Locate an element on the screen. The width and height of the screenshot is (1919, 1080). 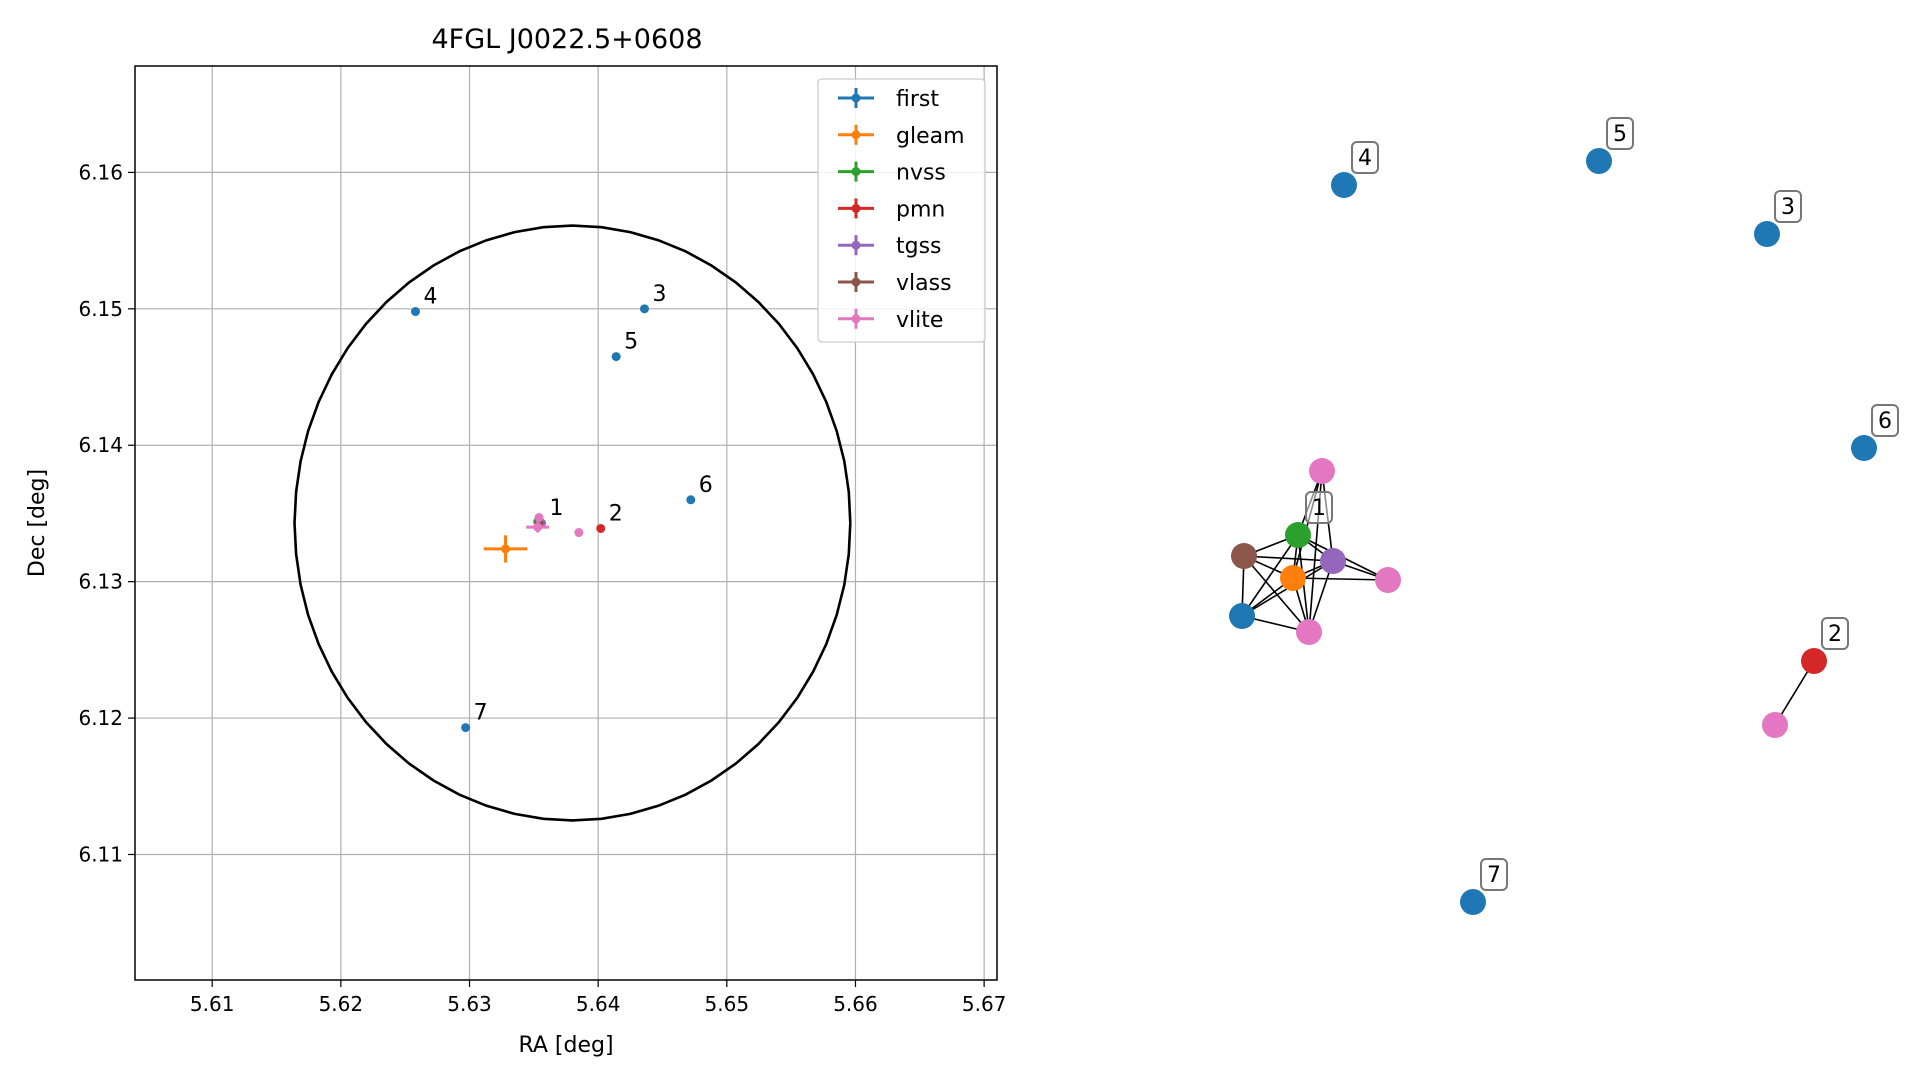
y-axis-label: Dec [deg] is located at coordinates (37, 523).